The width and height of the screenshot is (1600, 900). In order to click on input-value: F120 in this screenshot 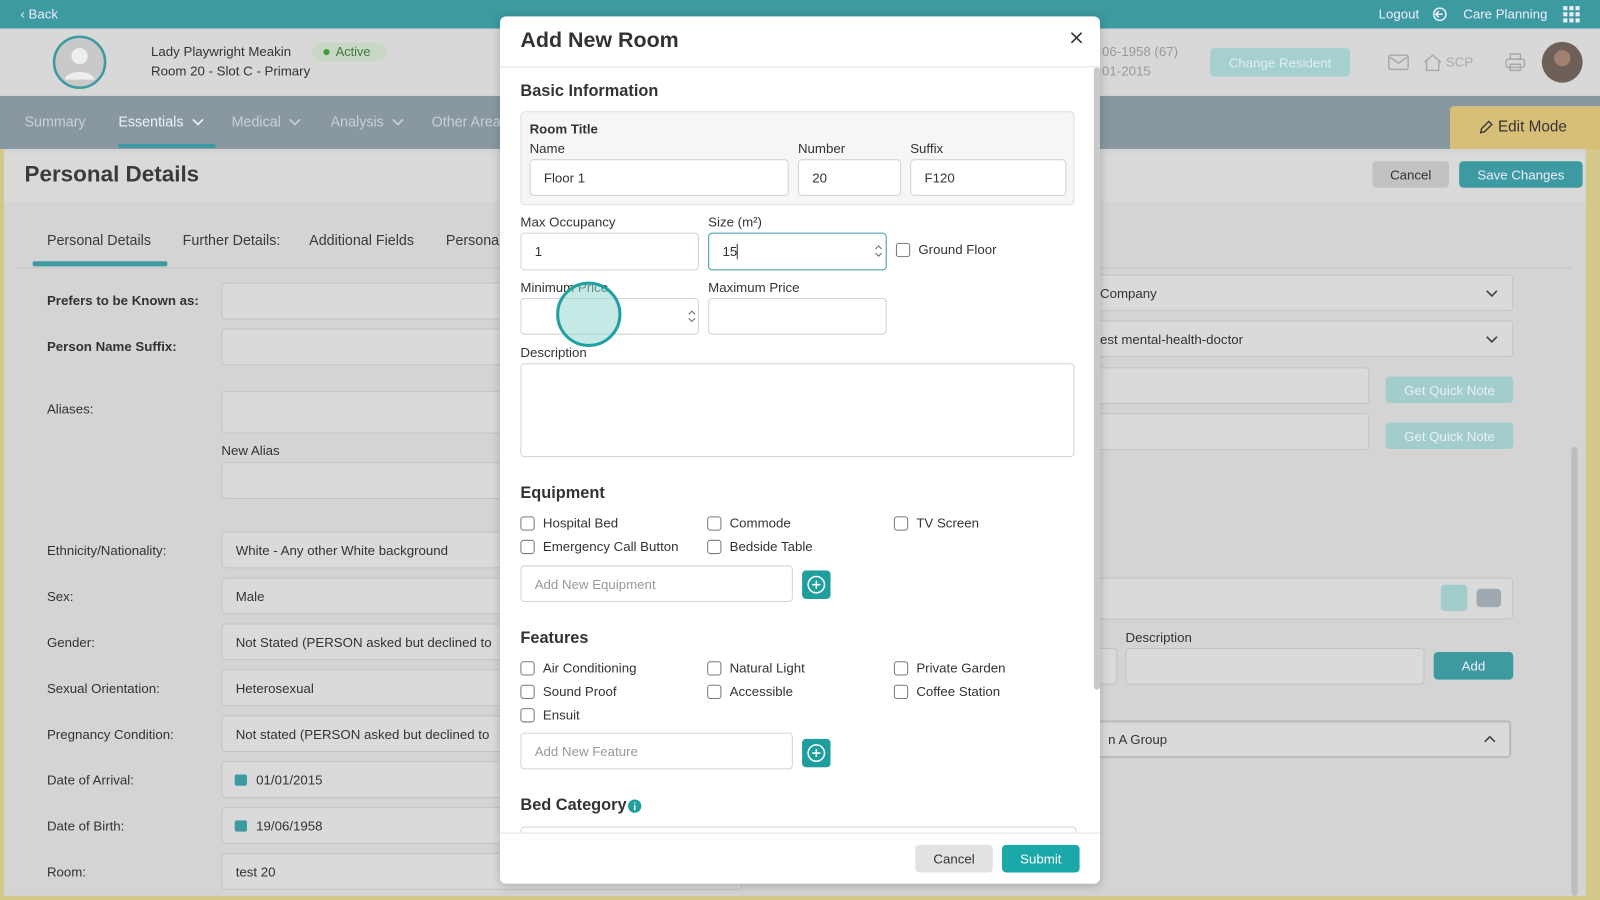, I will do `click(939, 177)`.